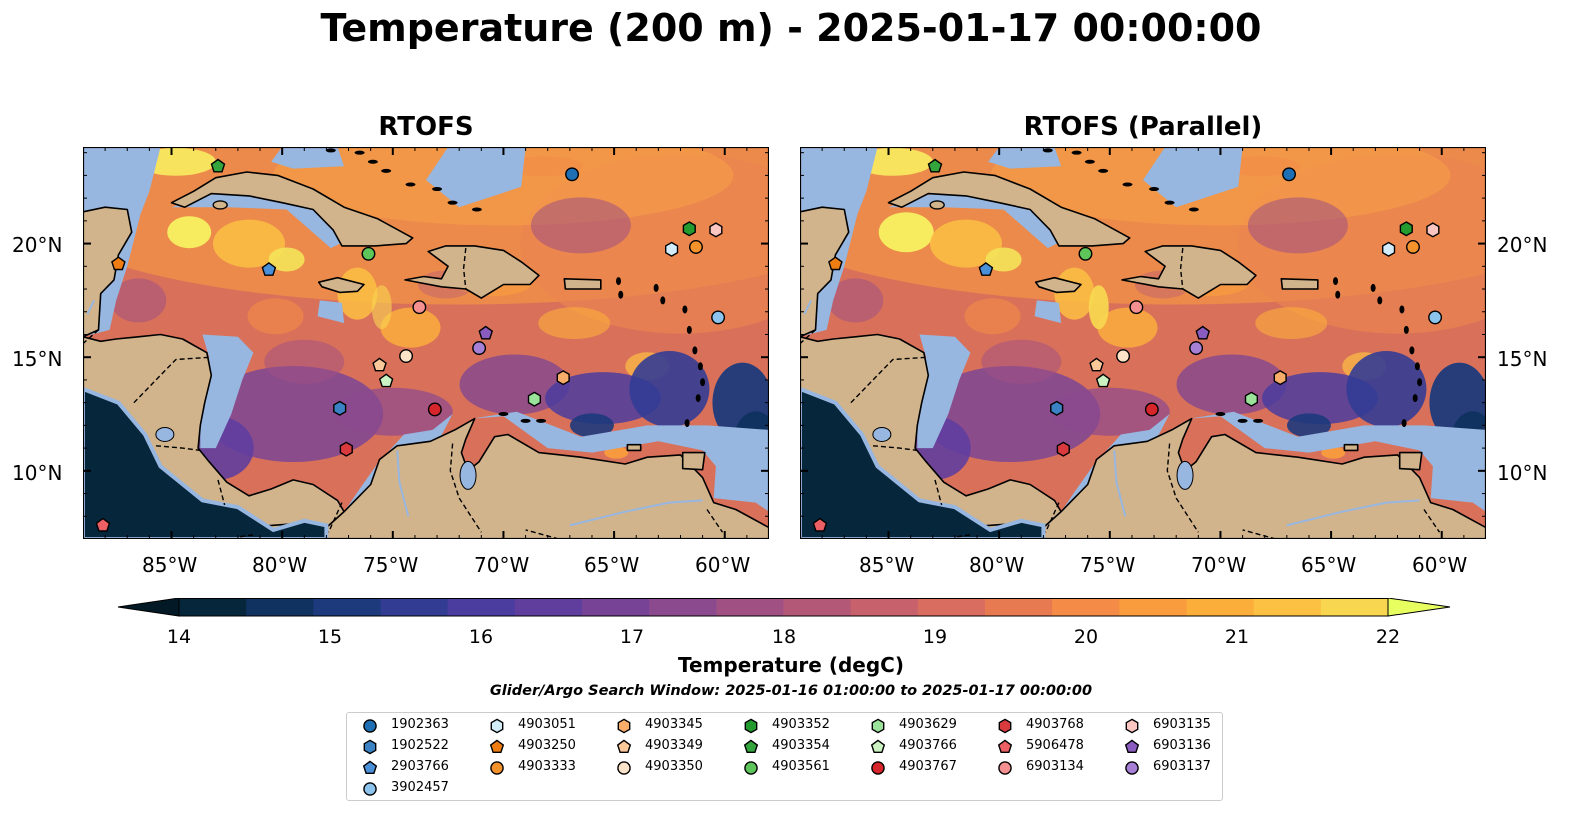  Describe the element at coordinates (37, 359) in the screenshot. I see `lat-tick-15n-left: 15°N` at that location.